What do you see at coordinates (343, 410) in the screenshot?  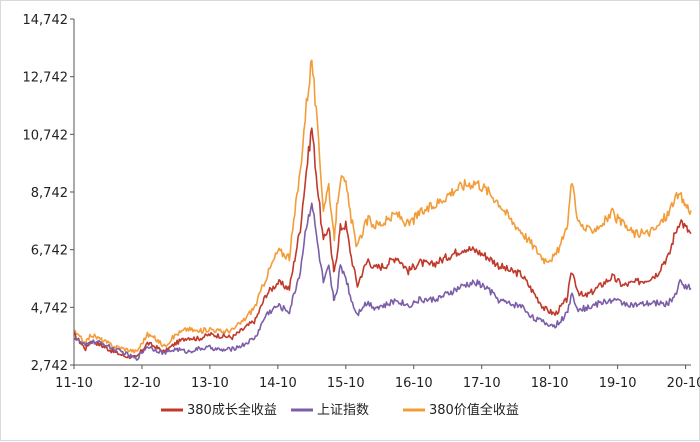 I see `legend-label-1: 上证指数` at bounding box center [343, 410].